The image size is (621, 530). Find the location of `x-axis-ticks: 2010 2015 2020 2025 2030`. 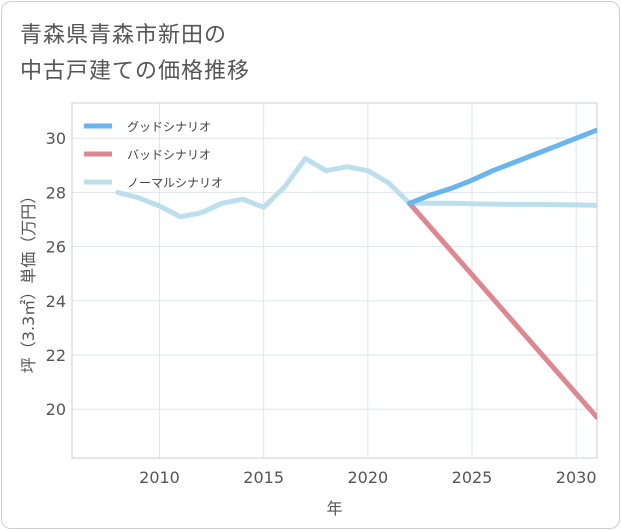

x-axis-ticks: 2010 2015 2020 2025 2030 is located at coordinates (367, 477).